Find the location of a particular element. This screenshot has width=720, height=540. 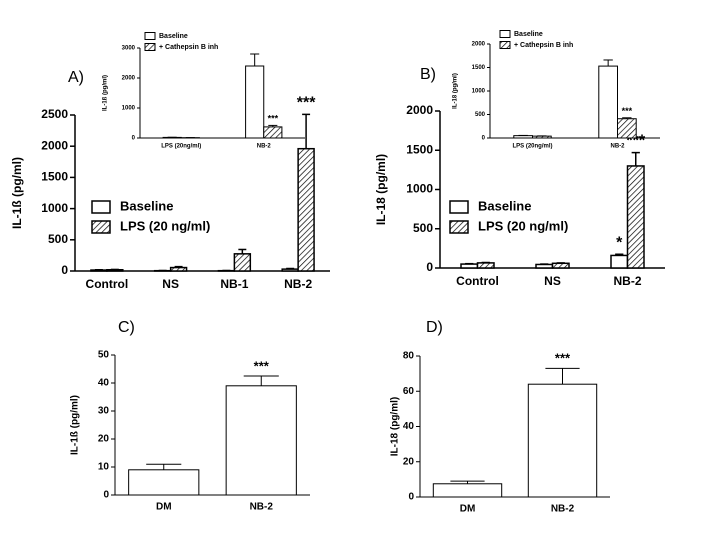

panel-label: D) is located at coordinates (434, 327).